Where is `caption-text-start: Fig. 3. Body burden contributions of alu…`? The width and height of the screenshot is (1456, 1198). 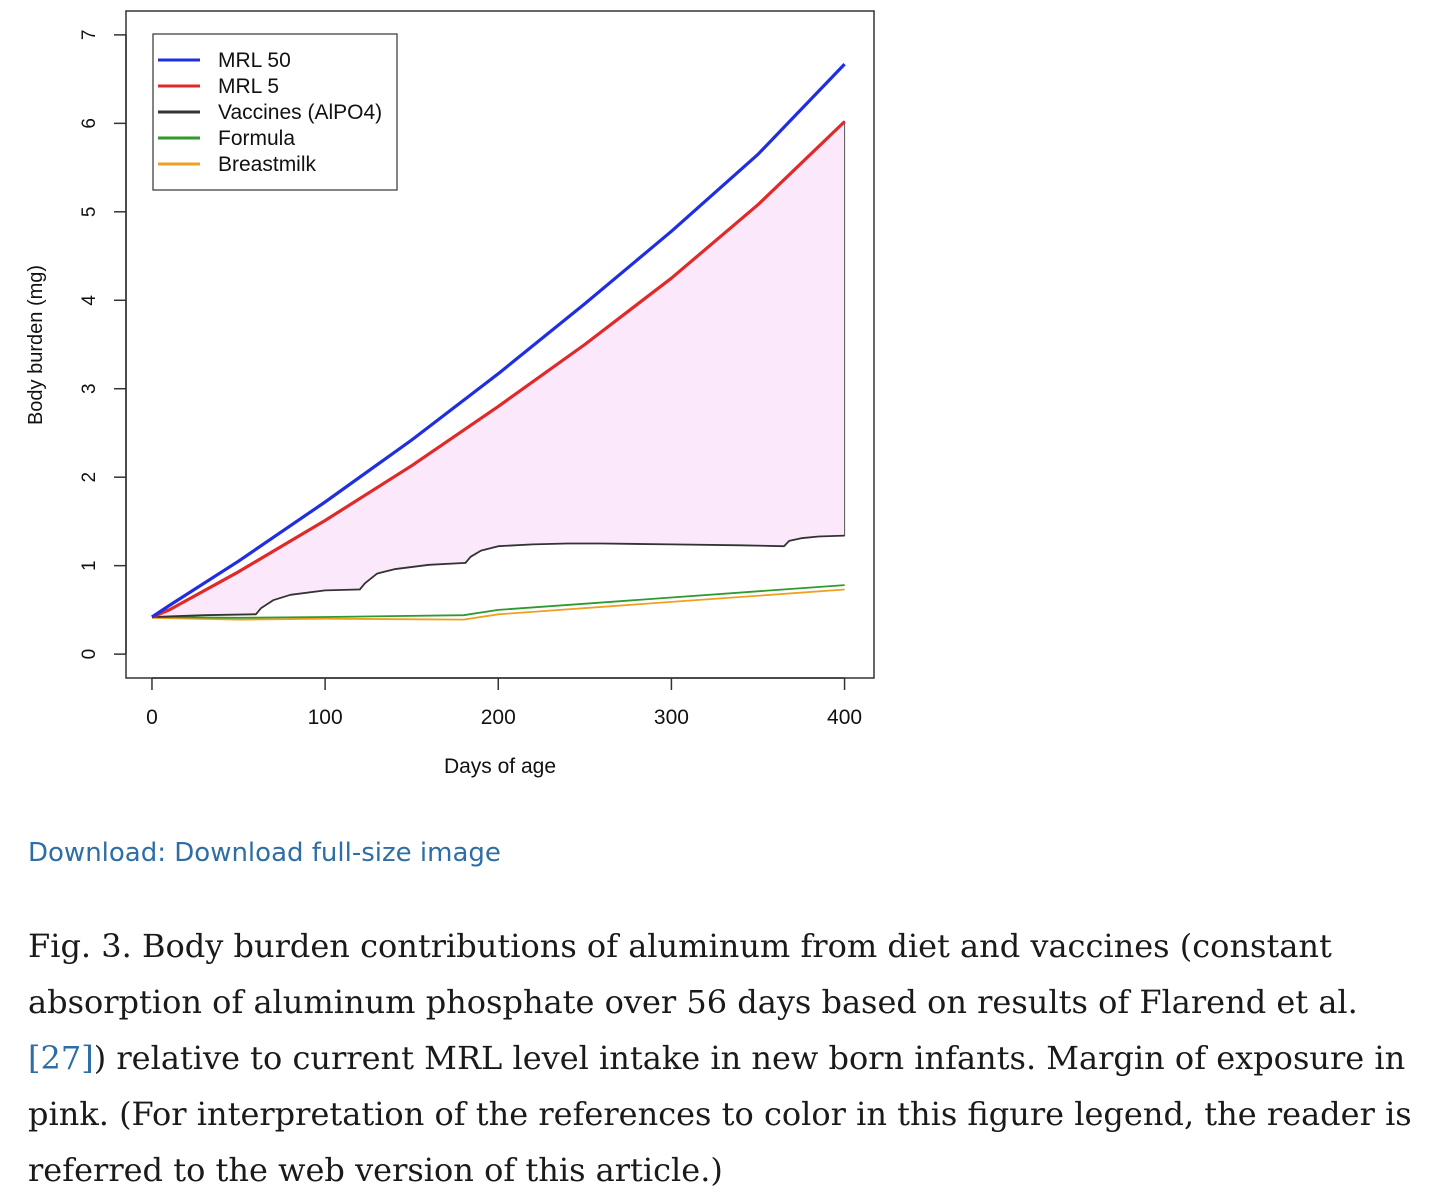
caption-text-start: Fig. 3. Body burden contributions of alu… is located at coordinates (693, 974).